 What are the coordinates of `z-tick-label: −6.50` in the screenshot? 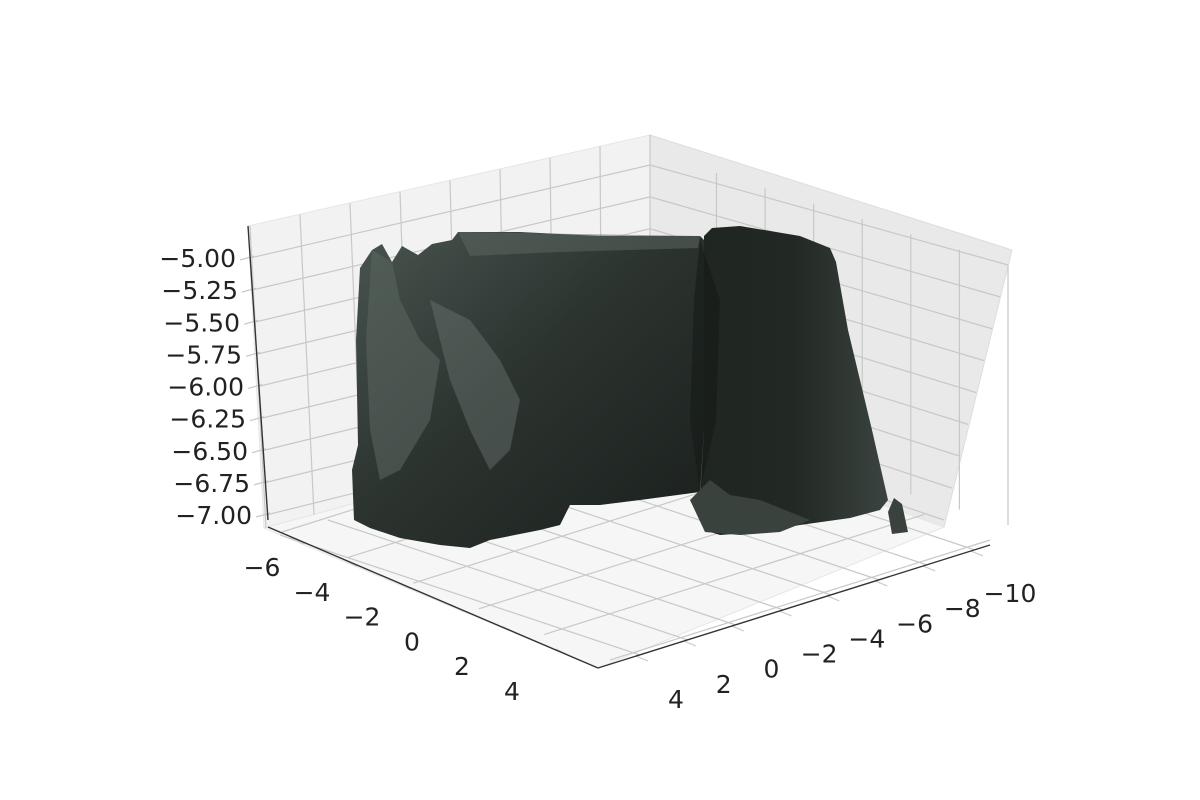 It's located at (209, 451).